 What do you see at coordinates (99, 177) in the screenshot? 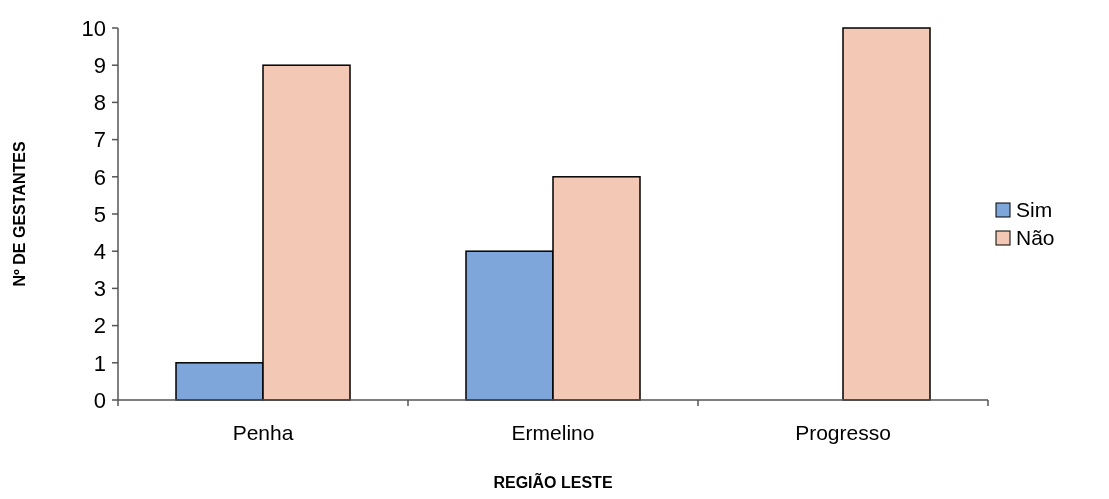
I see `y-tick-label: 6` at bounding box center [99, 177].